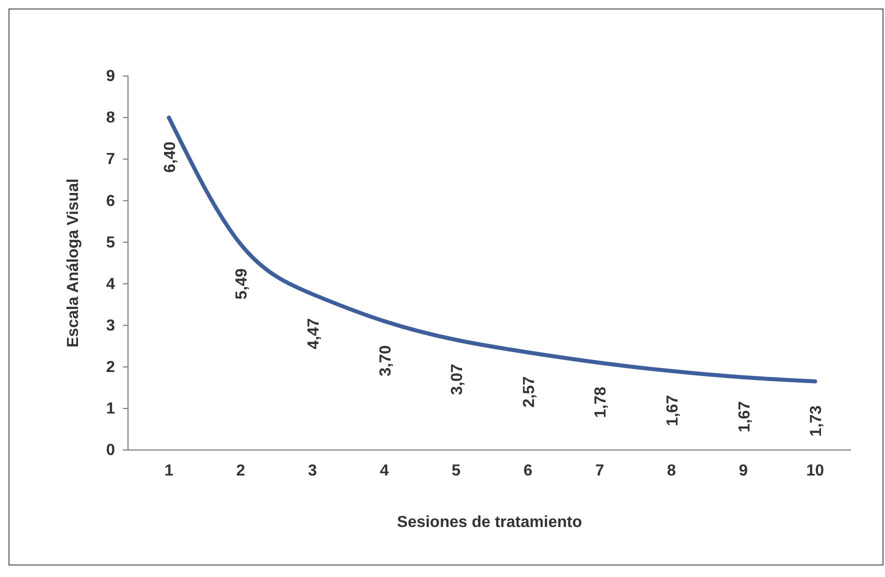 This screenshot has height=577, width=885. Describe the element at coordinates (384, 471) in the screenshot. I see `x-tick-label: 4` at that location.